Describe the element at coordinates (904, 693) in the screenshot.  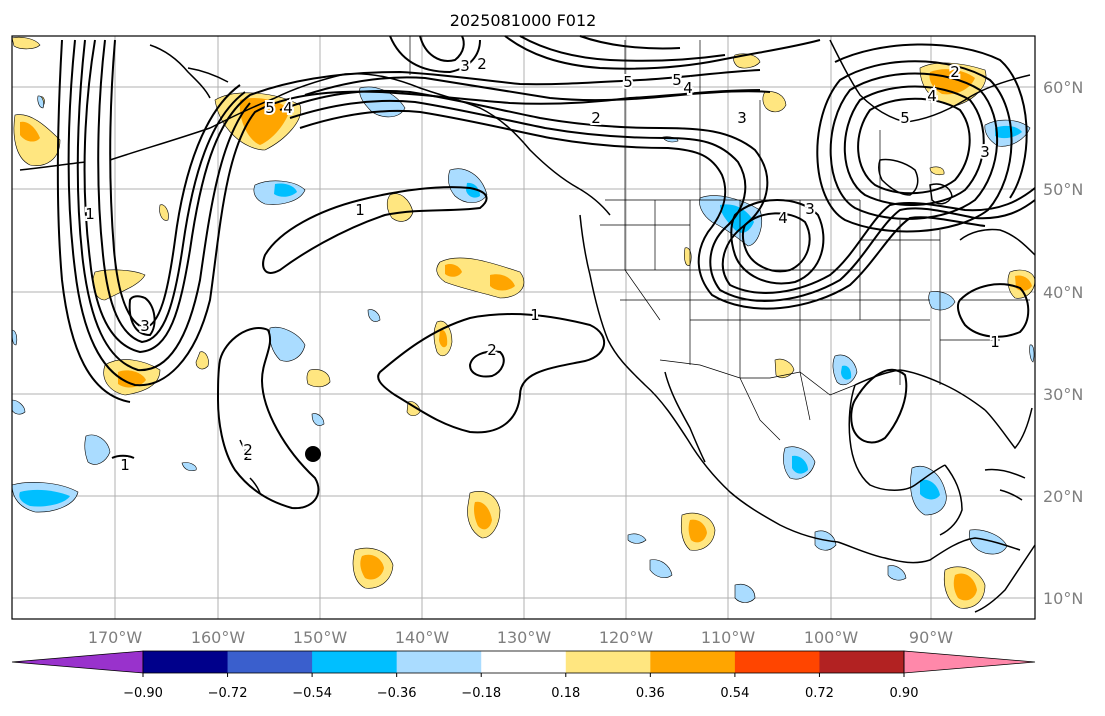
I see `colorbar-tick-label: 0.90` at that location.